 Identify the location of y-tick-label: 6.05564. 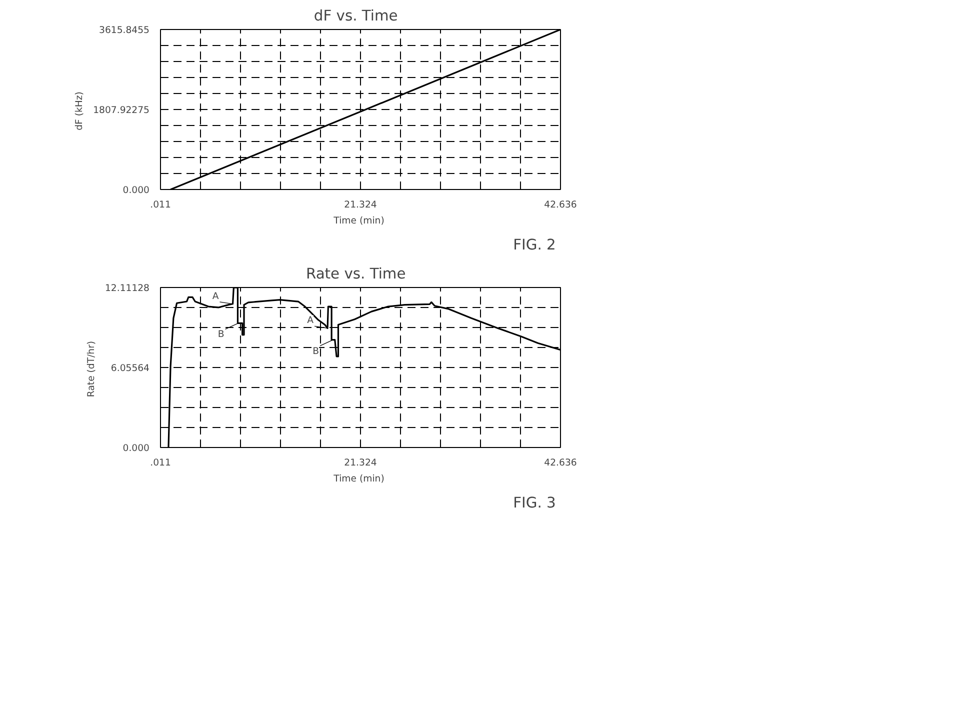
(130, 368).